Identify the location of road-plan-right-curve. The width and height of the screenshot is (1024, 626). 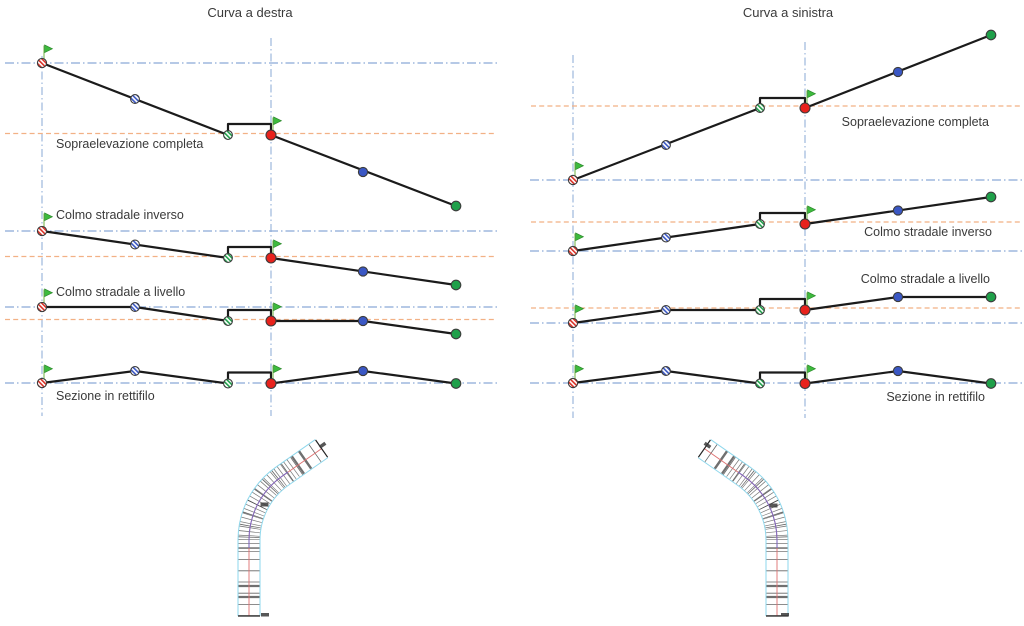
(283, 528).